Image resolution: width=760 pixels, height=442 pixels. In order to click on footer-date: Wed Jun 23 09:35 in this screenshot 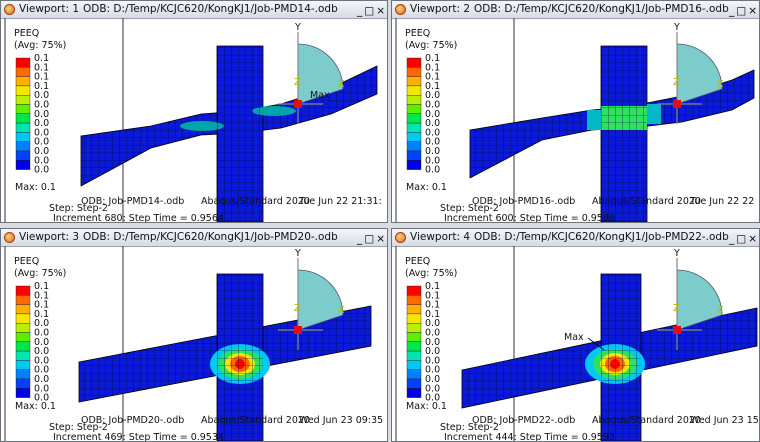, I will do `click(341, 420)`.